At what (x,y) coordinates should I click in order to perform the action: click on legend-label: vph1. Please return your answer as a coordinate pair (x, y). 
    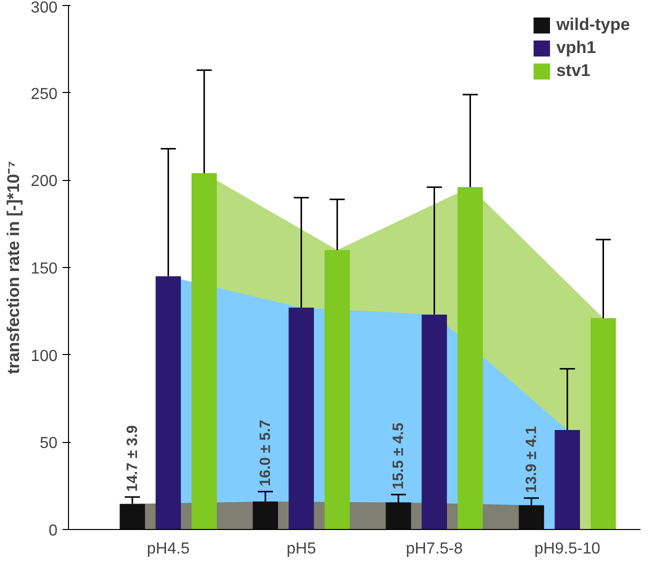
    Looking at the image, I should click on (576, 48).